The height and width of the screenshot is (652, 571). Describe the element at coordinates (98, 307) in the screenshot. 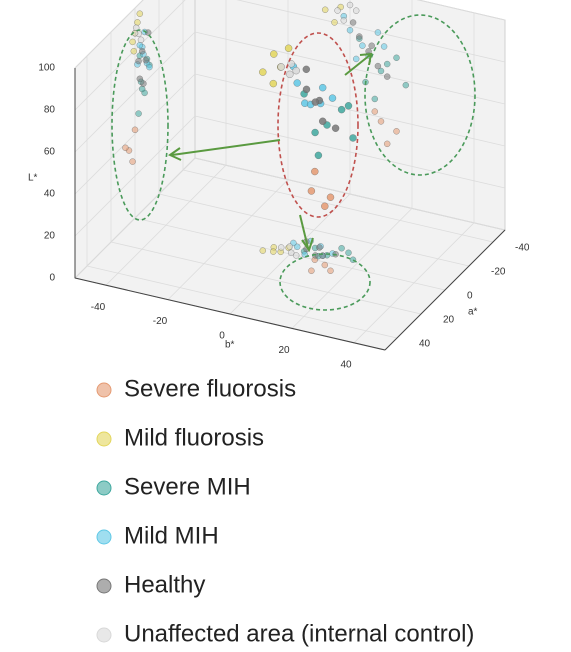

I see `x-tick-label: -40` at that location.